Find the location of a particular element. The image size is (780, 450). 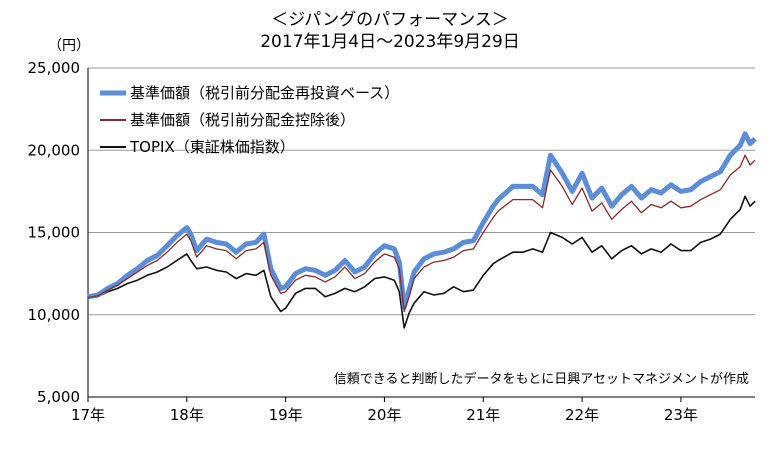

y-tick-label: 15,000 is located at coordinates (54, 233).